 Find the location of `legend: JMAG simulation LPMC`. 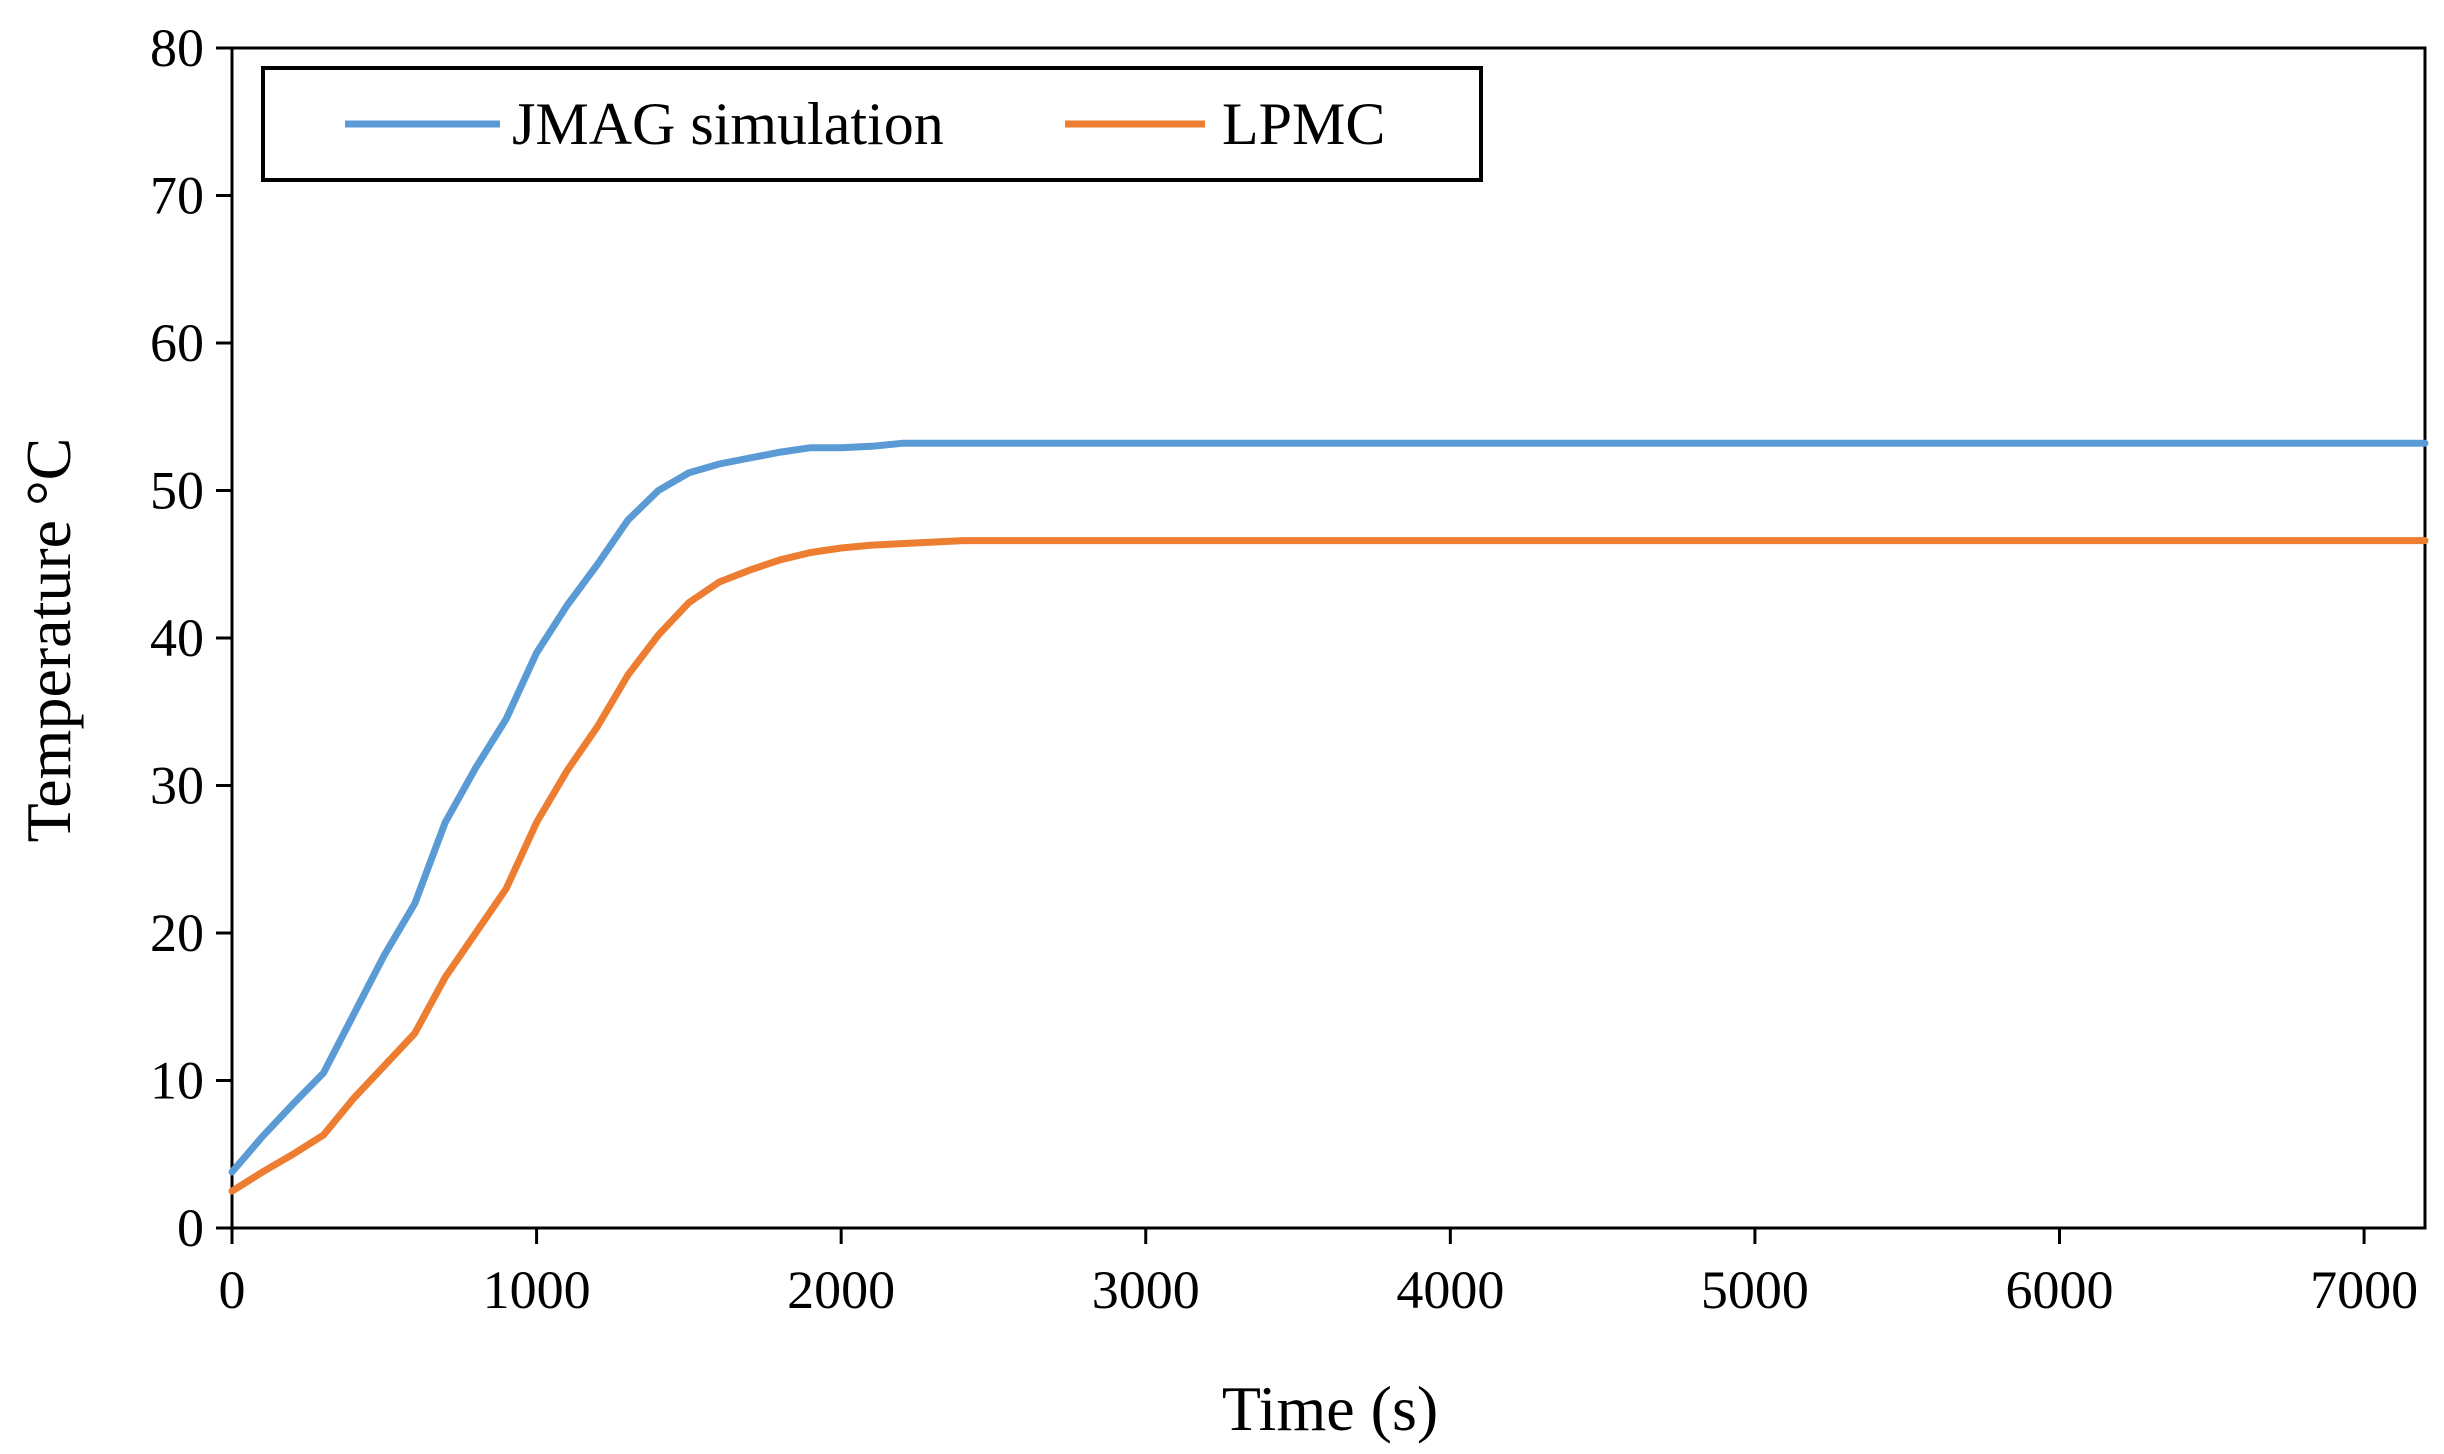

legend: JMAG simulation LPMC is located at coordinates (872, 124).